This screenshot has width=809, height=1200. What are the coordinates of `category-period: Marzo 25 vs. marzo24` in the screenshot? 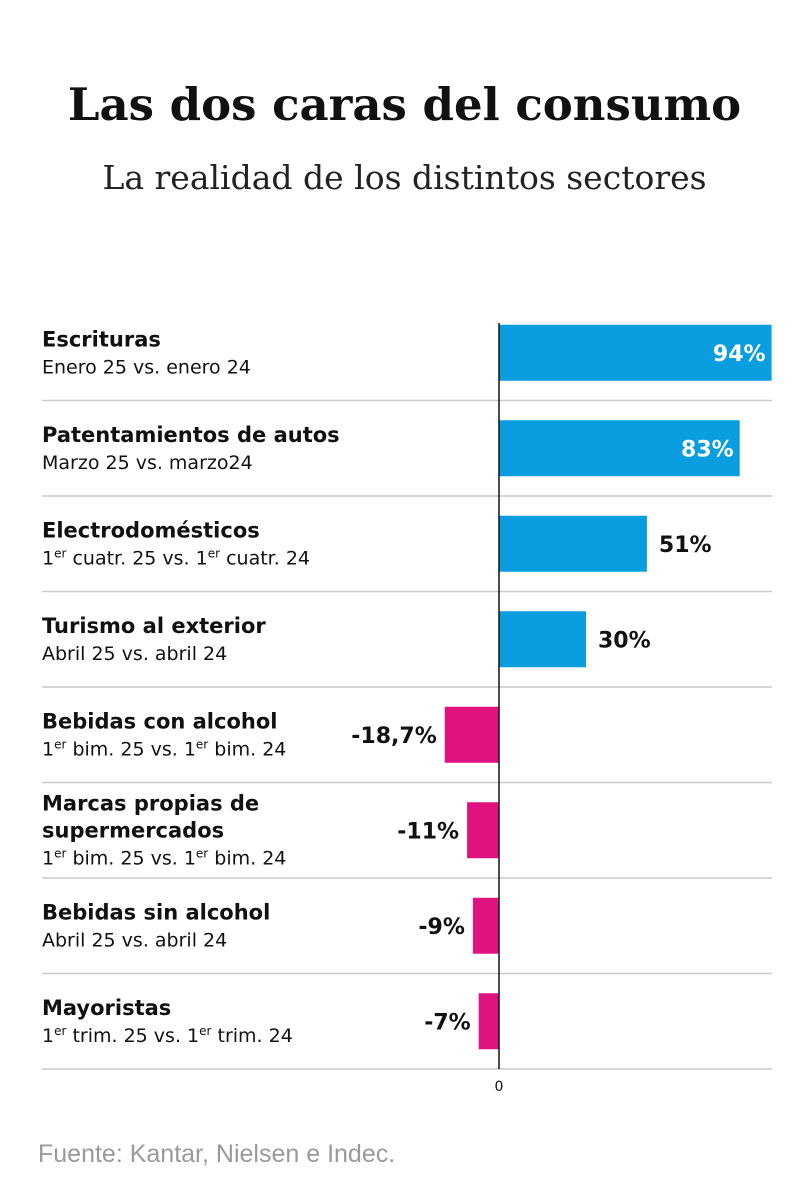 It's located at (147, 463).